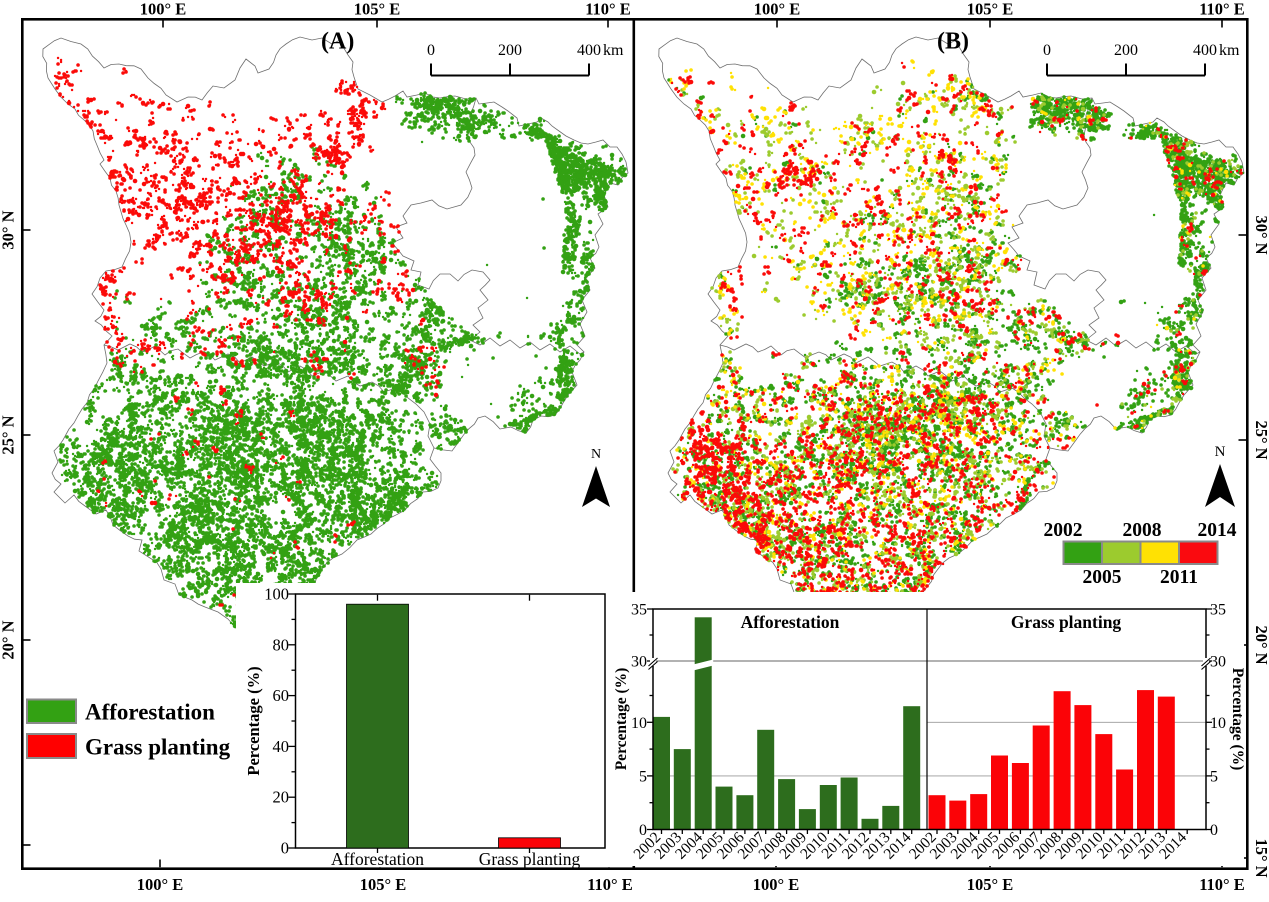 Image resolution: width=1269 pixels, height=902 pixels. What do you see at coordinates (281, 695) in the screenshot?
I see `svg-text: 60` at bounding box center [281, 695].